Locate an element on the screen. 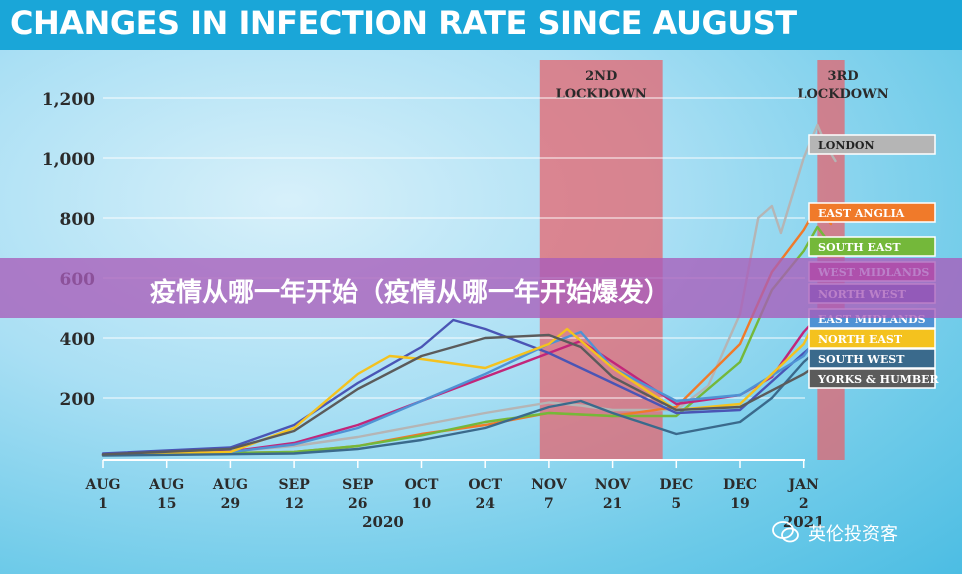  x-tick-day: 12 is located at coordinates (293, 504).